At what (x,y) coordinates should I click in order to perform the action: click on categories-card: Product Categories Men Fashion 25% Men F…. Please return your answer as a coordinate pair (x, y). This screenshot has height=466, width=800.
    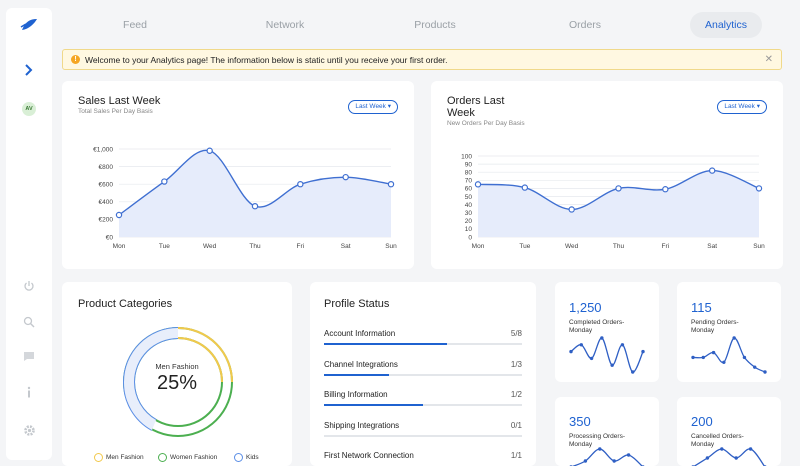
    Looking at the image, I should click on (177, 374).